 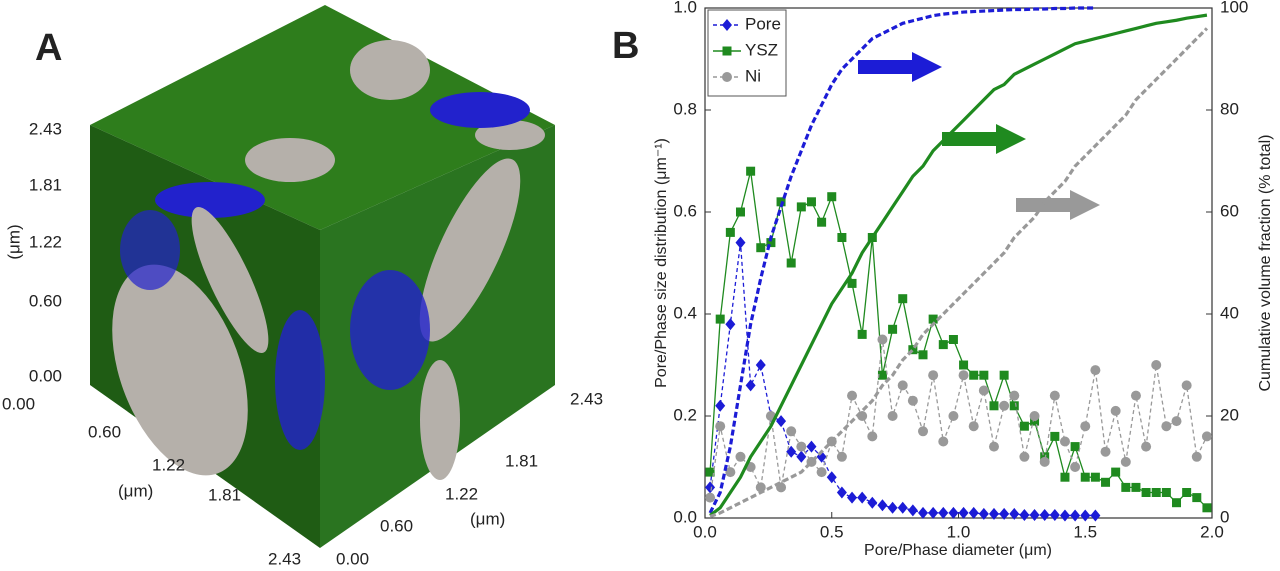 What do you see at coordinates (685, 8) in the screenshot?
I see `y-tick-label: 1.0` at bounding box center [685, 8].